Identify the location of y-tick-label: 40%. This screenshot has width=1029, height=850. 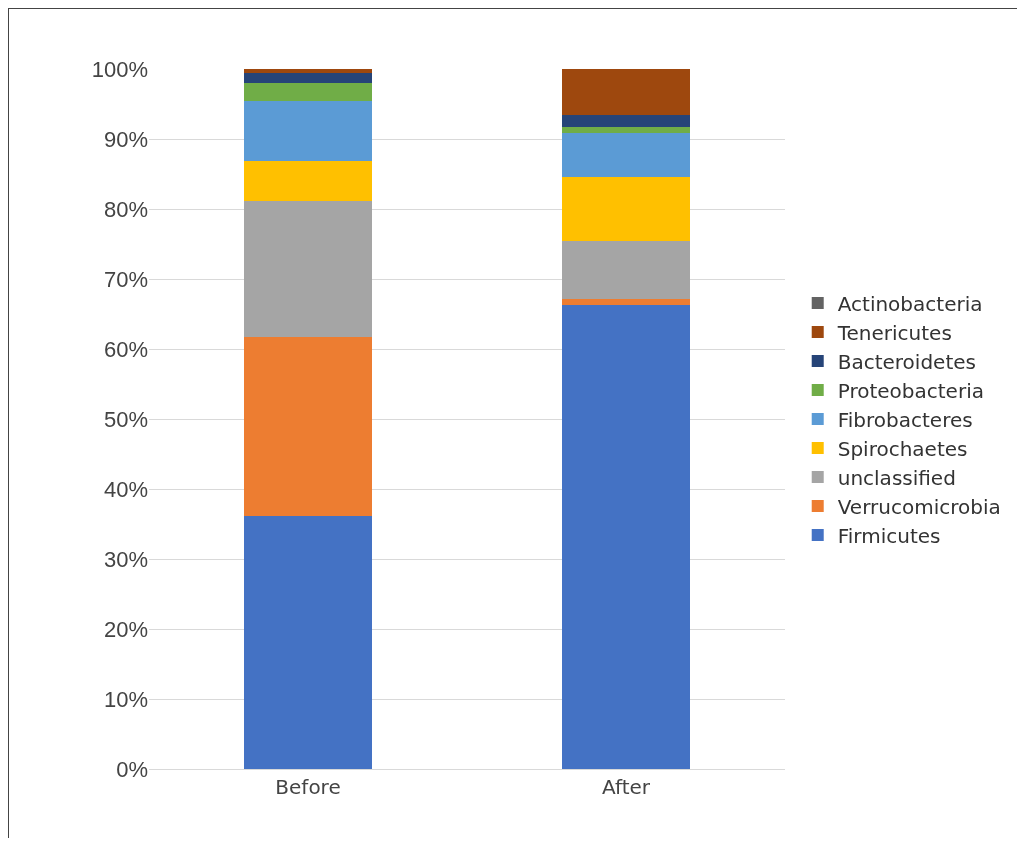
(125, 489).